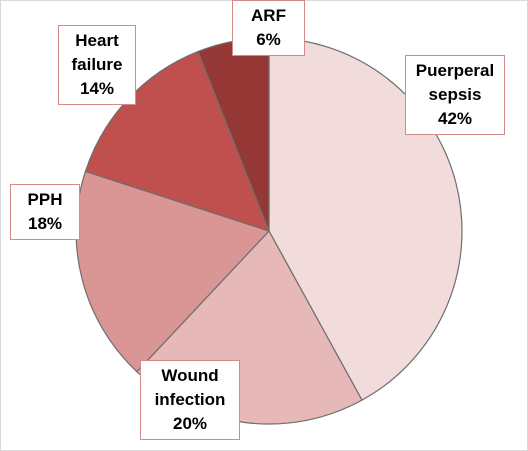 The image size is (528, 451). Describe the element at coordinates (97, 88) in the screenshot. I see `value-label: 14%` at that location.